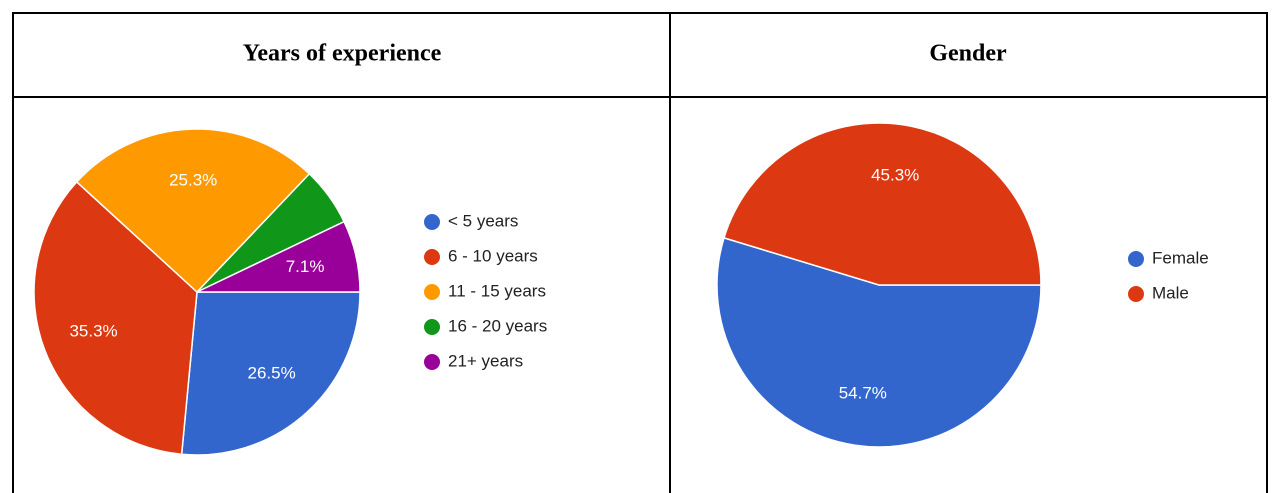  What do you see at coordinates (485, 360) in the screenshot?
I see `legend-label: 21+ years` at bounding box center [485, 360].